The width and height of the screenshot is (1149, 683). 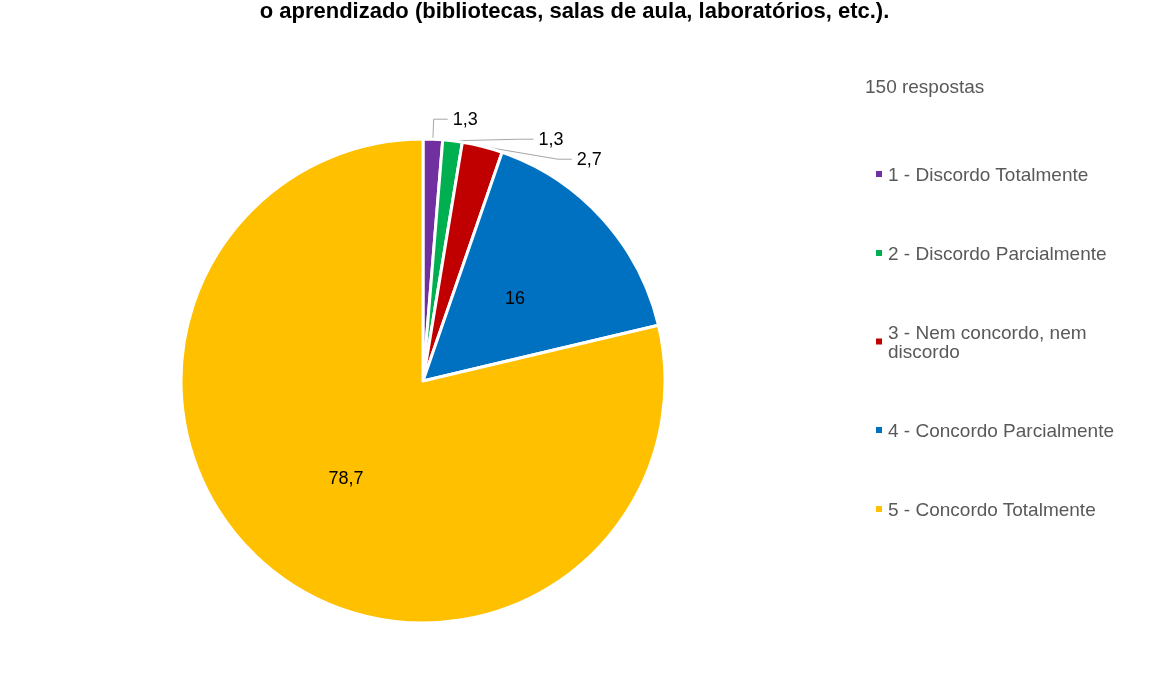 What do you see at coordinates (574, 11) in the screenshot?
I see `chart-title: o aprendizado (bibliotecas, salas de aula, laboratórios, etc.).` at bounding box center [574, 11].